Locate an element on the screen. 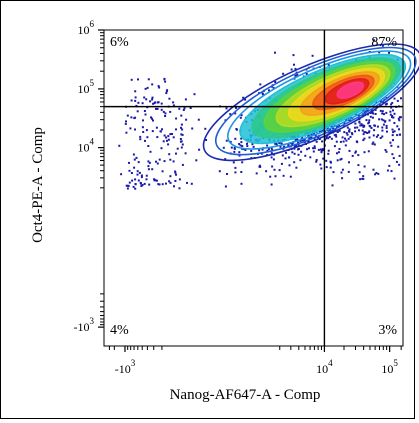 This screenshot has height=423, width=419. x-tick-label: -103 is located at coordinates (125, 367).